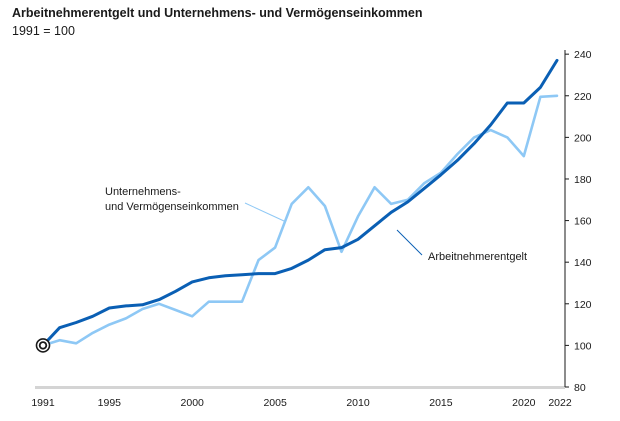 The width and height of the screenshot is (620, 421). What do you see at coordinates (43, 31) in the screenshot?
I see `chart-subtitle: 1991 = 100` at bounding box center [43, 31].